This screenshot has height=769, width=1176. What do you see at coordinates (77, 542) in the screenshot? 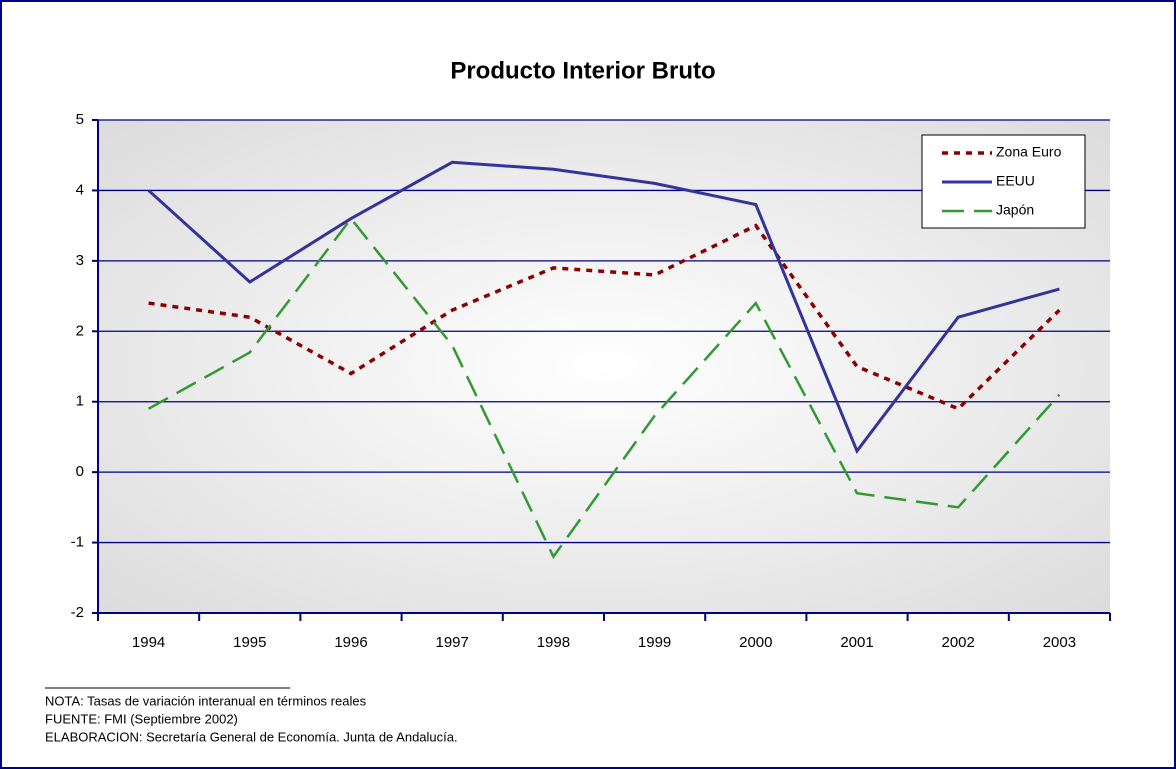
I see `y-tick-label: -1` at bounding box center [77, 542].